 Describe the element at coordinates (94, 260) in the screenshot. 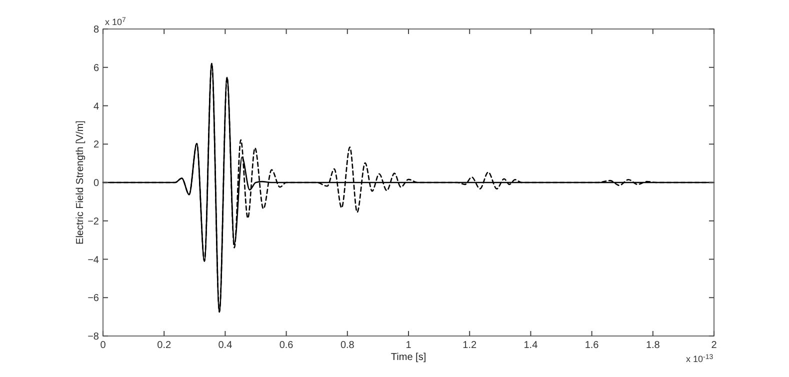

I see `y-tick-label: −4` at that location.